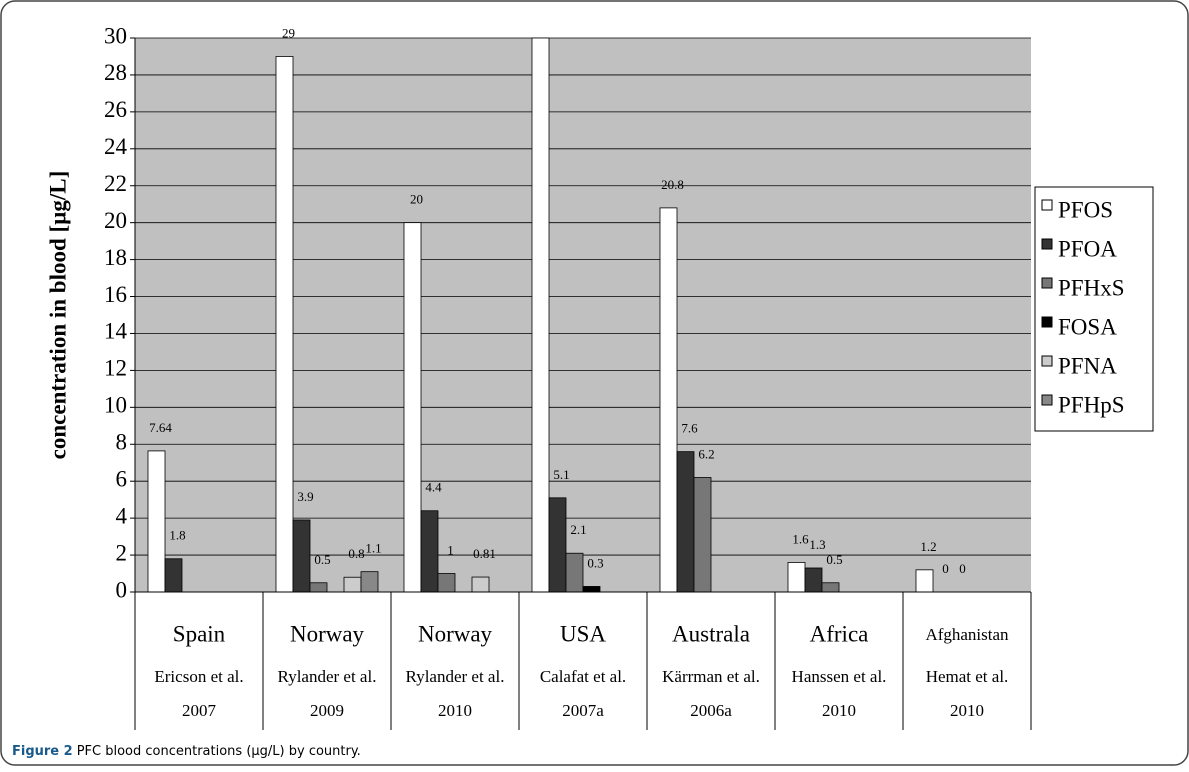 This screenshot has width=1189, height=772. I want to click on y-tick-label: 8, so click(122, 442).